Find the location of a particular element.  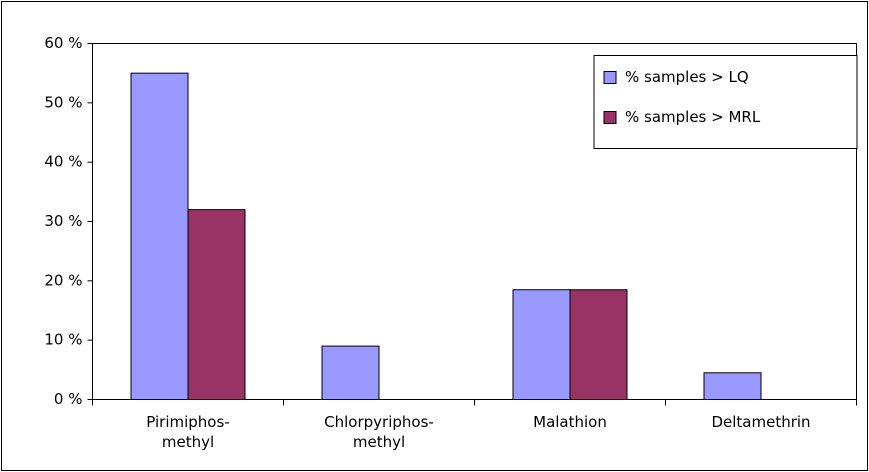

y-tick-label: 30 % is located at coordinates (63, 221).